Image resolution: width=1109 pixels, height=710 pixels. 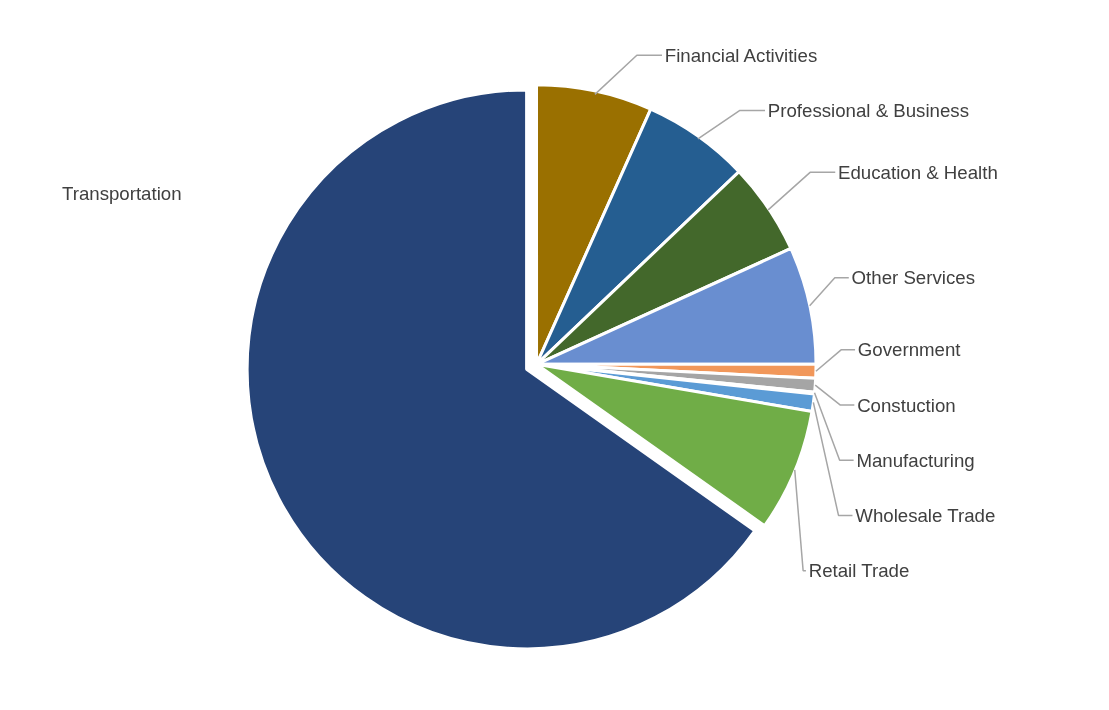 What do you see at coordinates (906, 405) in the screenshot?
I see `slice-label: Constuction` at bounding box center [906, 405].